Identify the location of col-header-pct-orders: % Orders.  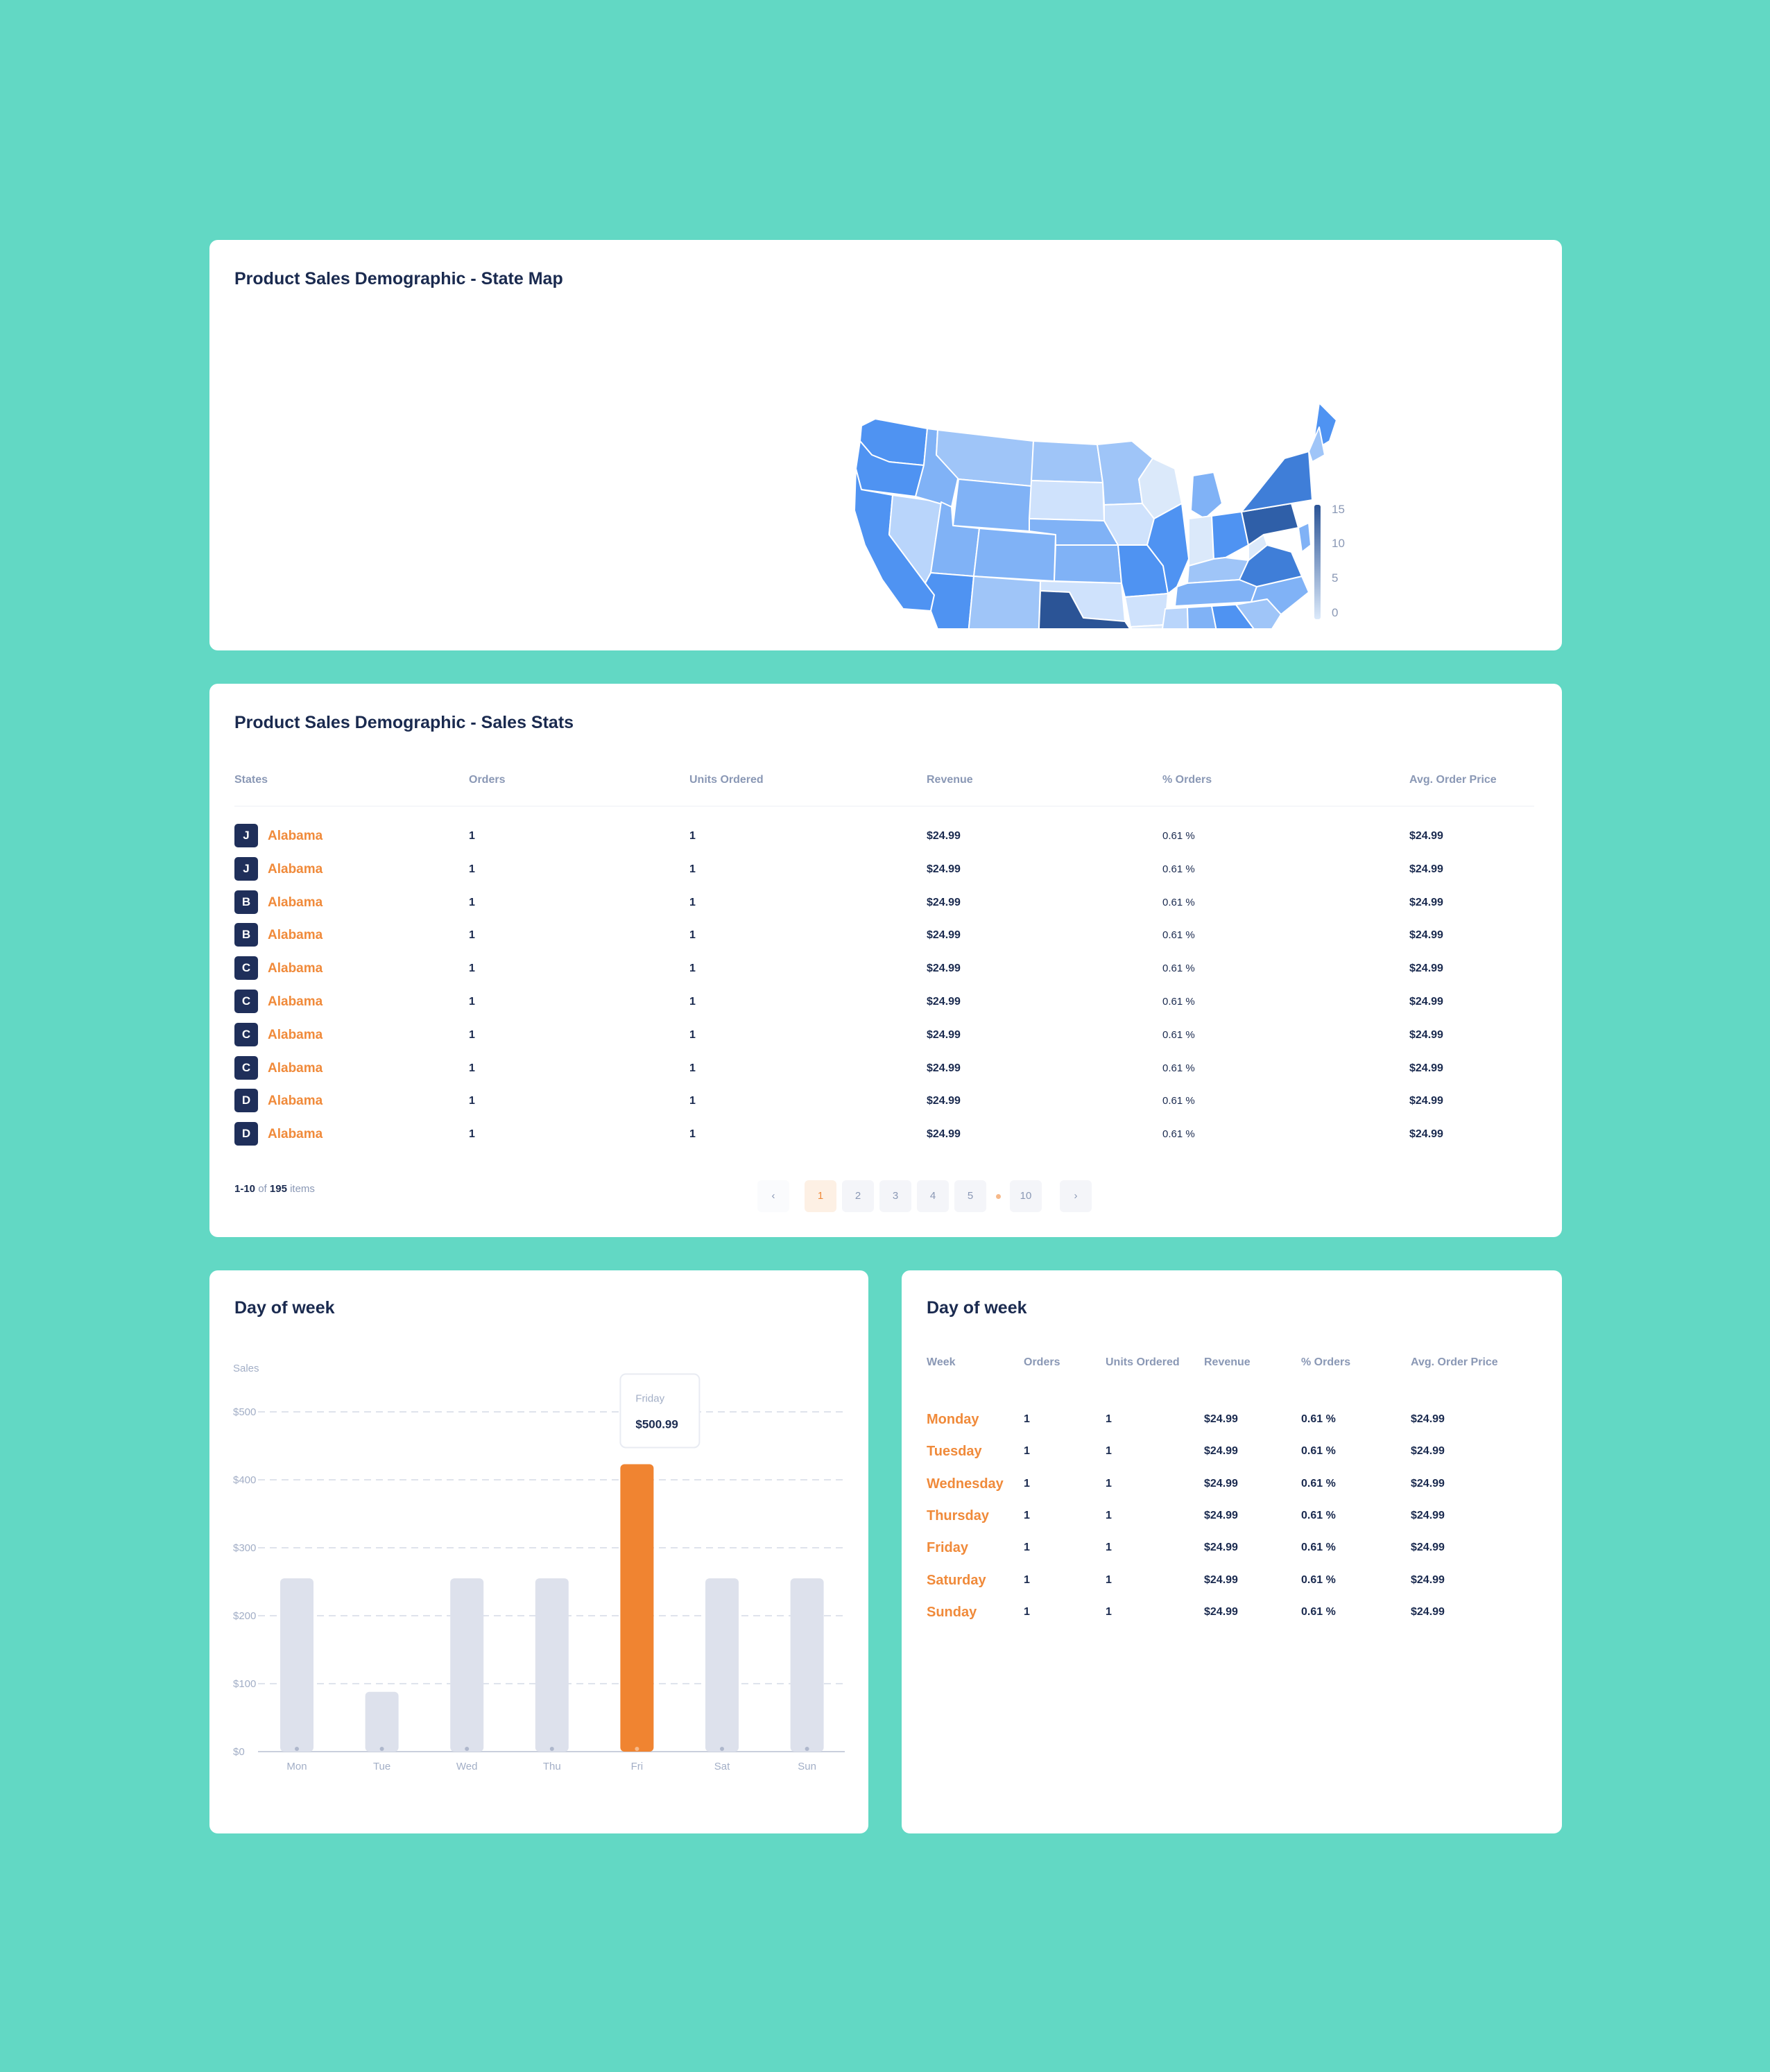
(1187, 780).